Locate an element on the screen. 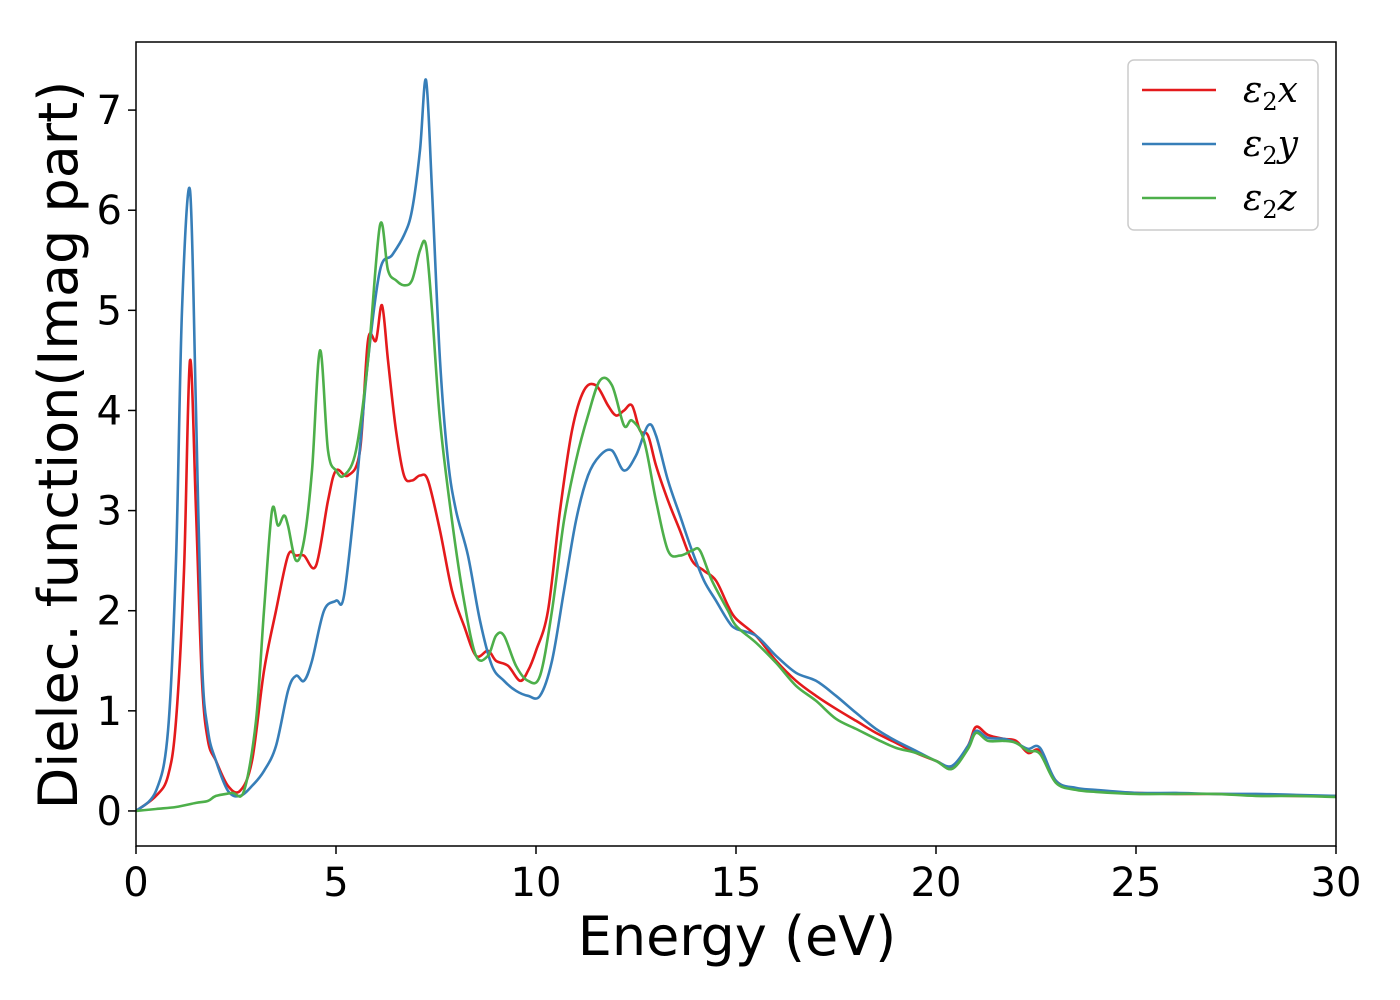 The height and width of the screenshot is (1000, 1400). legend-box is located at coordinates (1223, 145).